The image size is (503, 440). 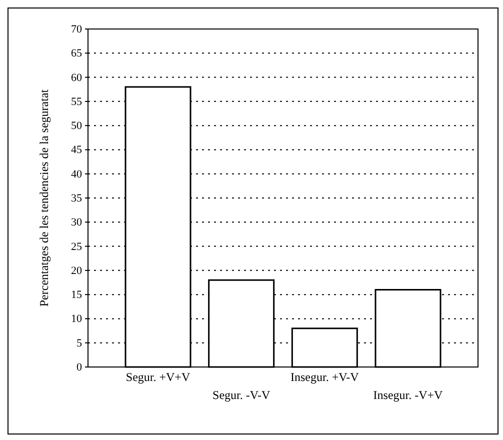 What do you see at coordinates (76, 295) in the screenshot?
I see `y-tick-label: 15` at bounding box center [76, 295].